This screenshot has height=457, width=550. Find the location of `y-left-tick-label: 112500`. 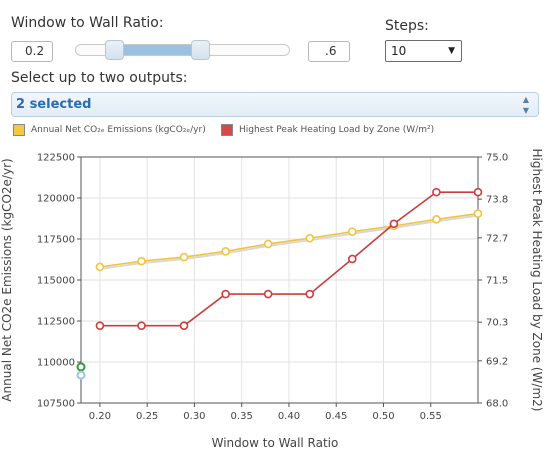

y-left-tick-label: 112500 is located at coordinates (56, 322).